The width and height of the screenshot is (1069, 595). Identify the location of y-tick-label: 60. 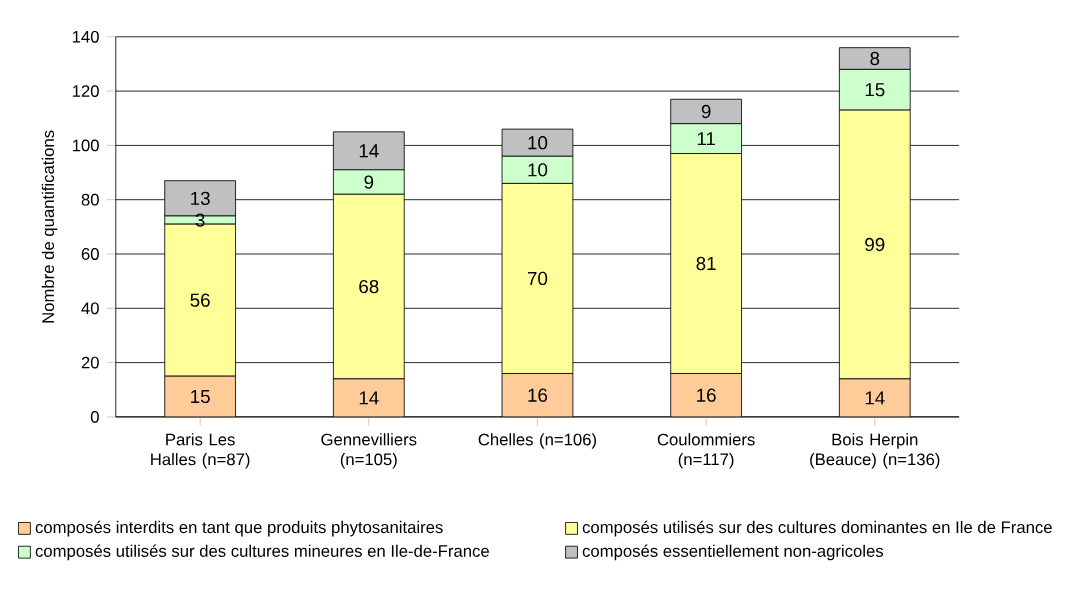
(90, 254).